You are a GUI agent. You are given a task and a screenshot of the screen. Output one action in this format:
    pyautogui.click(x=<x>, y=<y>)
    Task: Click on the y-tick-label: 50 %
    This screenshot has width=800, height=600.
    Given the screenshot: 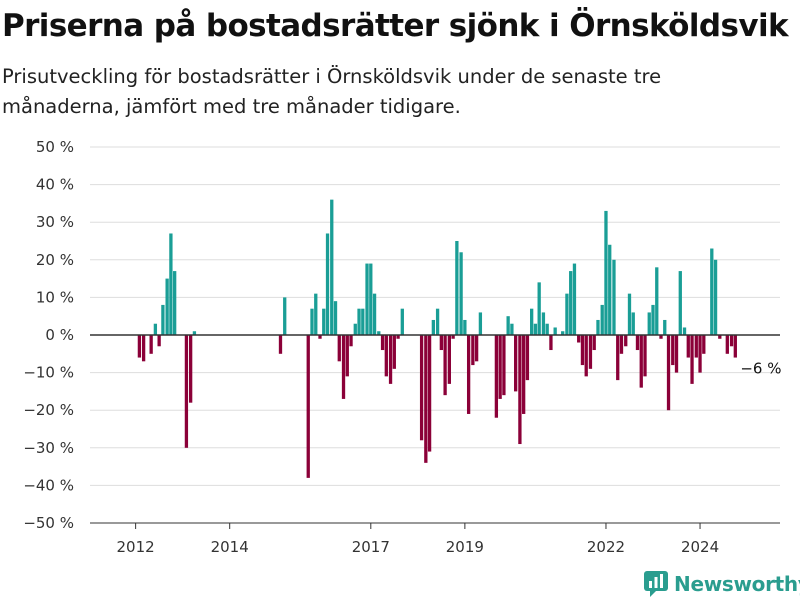 What is the action you would take?
    pyautogui.click(x=55, y=147)
    